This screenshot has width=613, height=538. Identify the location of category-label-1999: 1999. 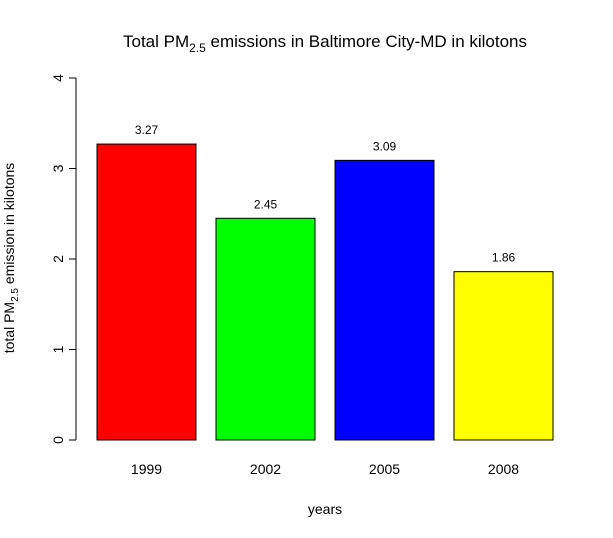
(146, 469).